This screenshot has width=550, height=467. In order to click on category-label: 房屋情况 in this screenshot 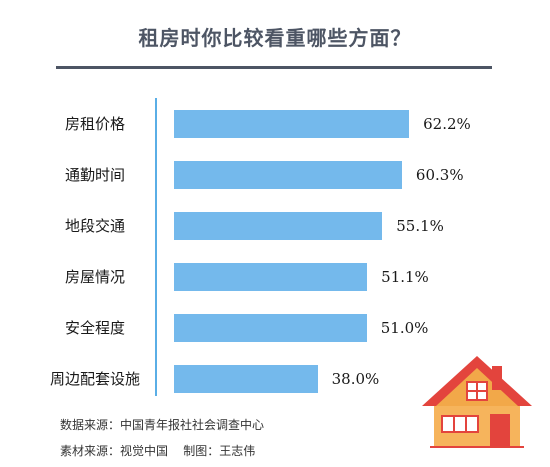, I will do `click(94, 277)`.